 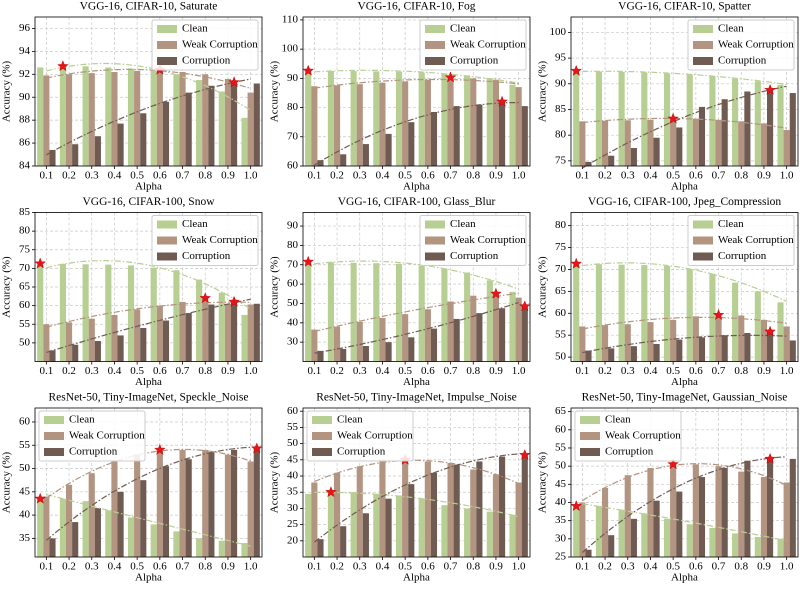 I want to click on y-tick-label: 80, so click(x=561, y=225).